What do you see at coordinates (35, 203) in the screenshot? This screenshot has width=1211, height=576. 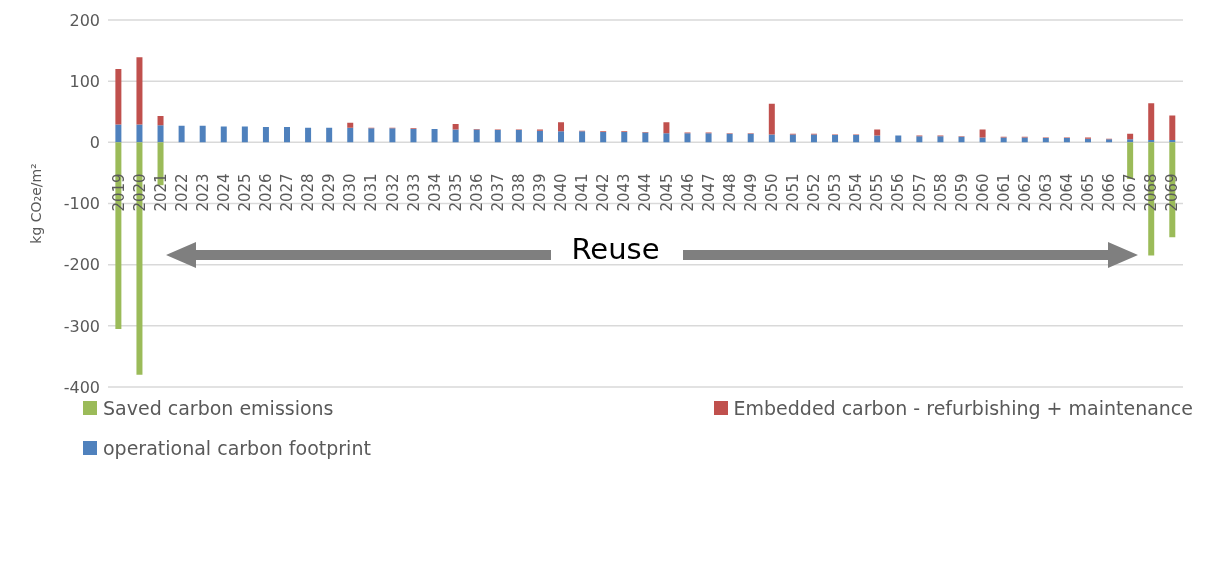 I see `y-axis-title: kg CO₂e/m²` at bounding box center [35, 203].